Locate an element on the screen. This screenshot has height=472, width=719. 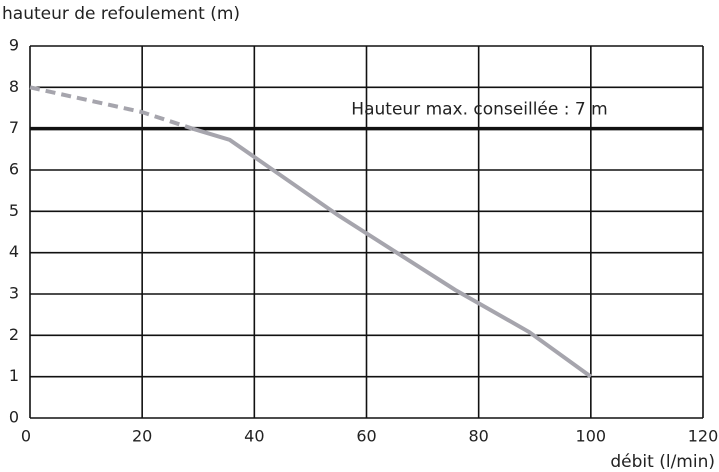
x-axis-title: débit (l/min) is located at coordinates (662, 462).